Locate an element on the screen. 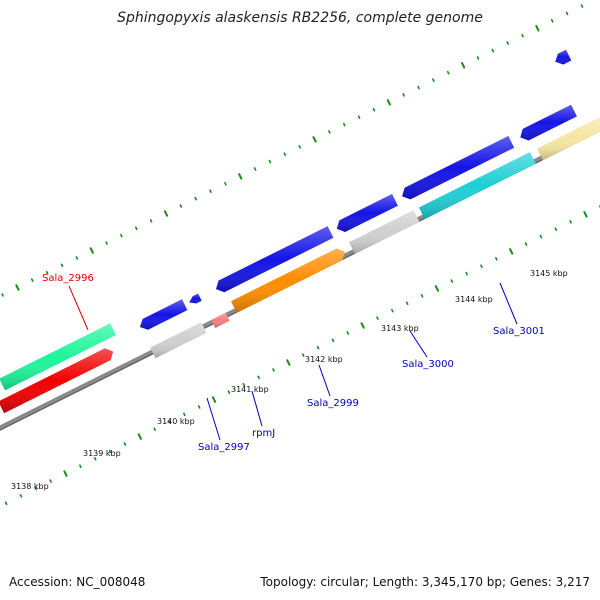 Image resolution: width=600 pixels, height=600 pixels. accession-text: Accession: NC_008048 is located at coordinates (77, 582).